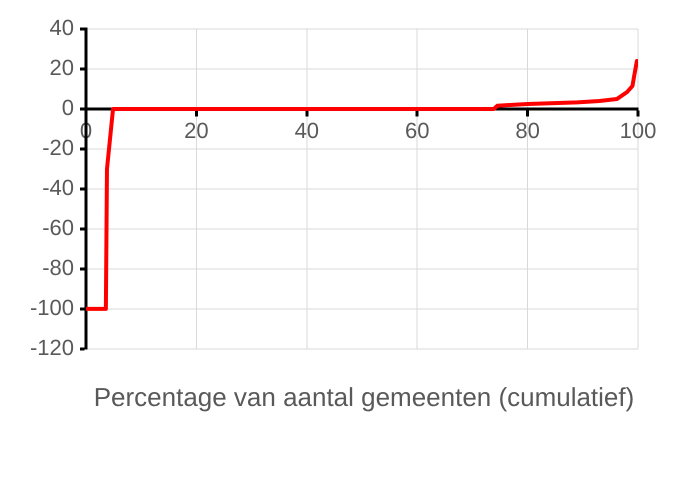 The height and width of the screenshot is (486, 688). I want to click on x-tick-label: 80, so click(527, 131).